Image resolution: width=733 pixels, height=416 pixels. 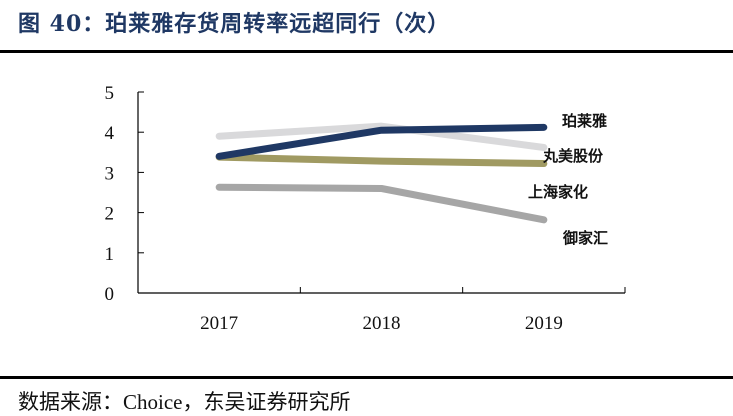 I want to click on legend-label-proya: 珀莱雅, so click(x=584, y=121).